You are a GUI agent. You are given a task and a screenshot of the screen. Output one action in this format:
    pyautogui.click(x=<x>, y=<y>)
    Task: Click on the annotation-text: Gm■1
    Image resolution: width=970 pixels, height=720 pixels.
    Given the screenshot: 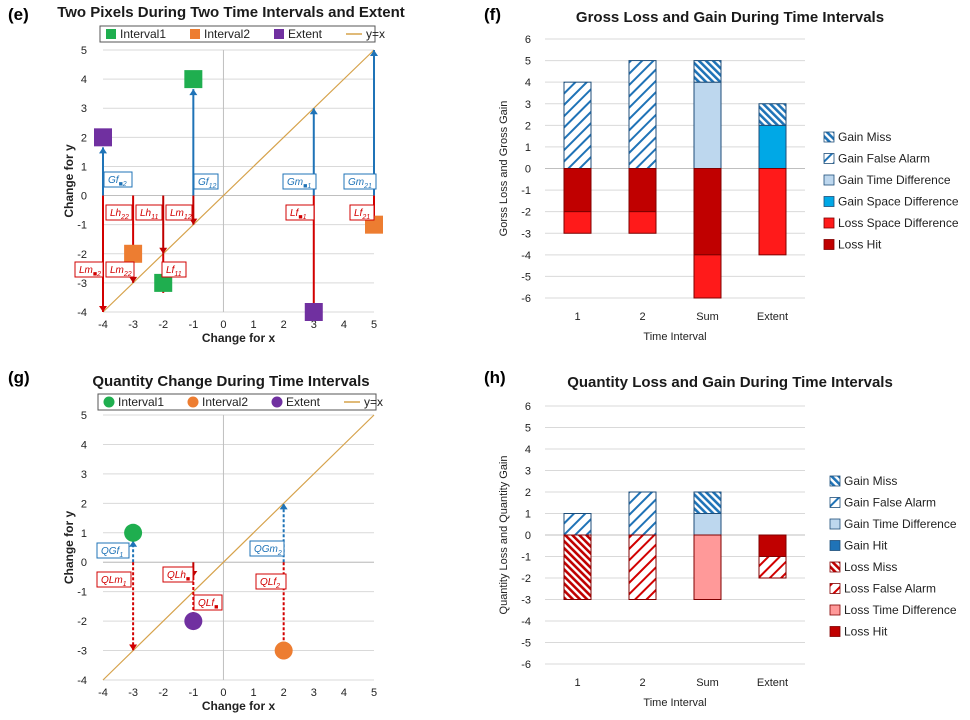 What is the action you would take?
    pyautogui.click(x=299, y=183)
    